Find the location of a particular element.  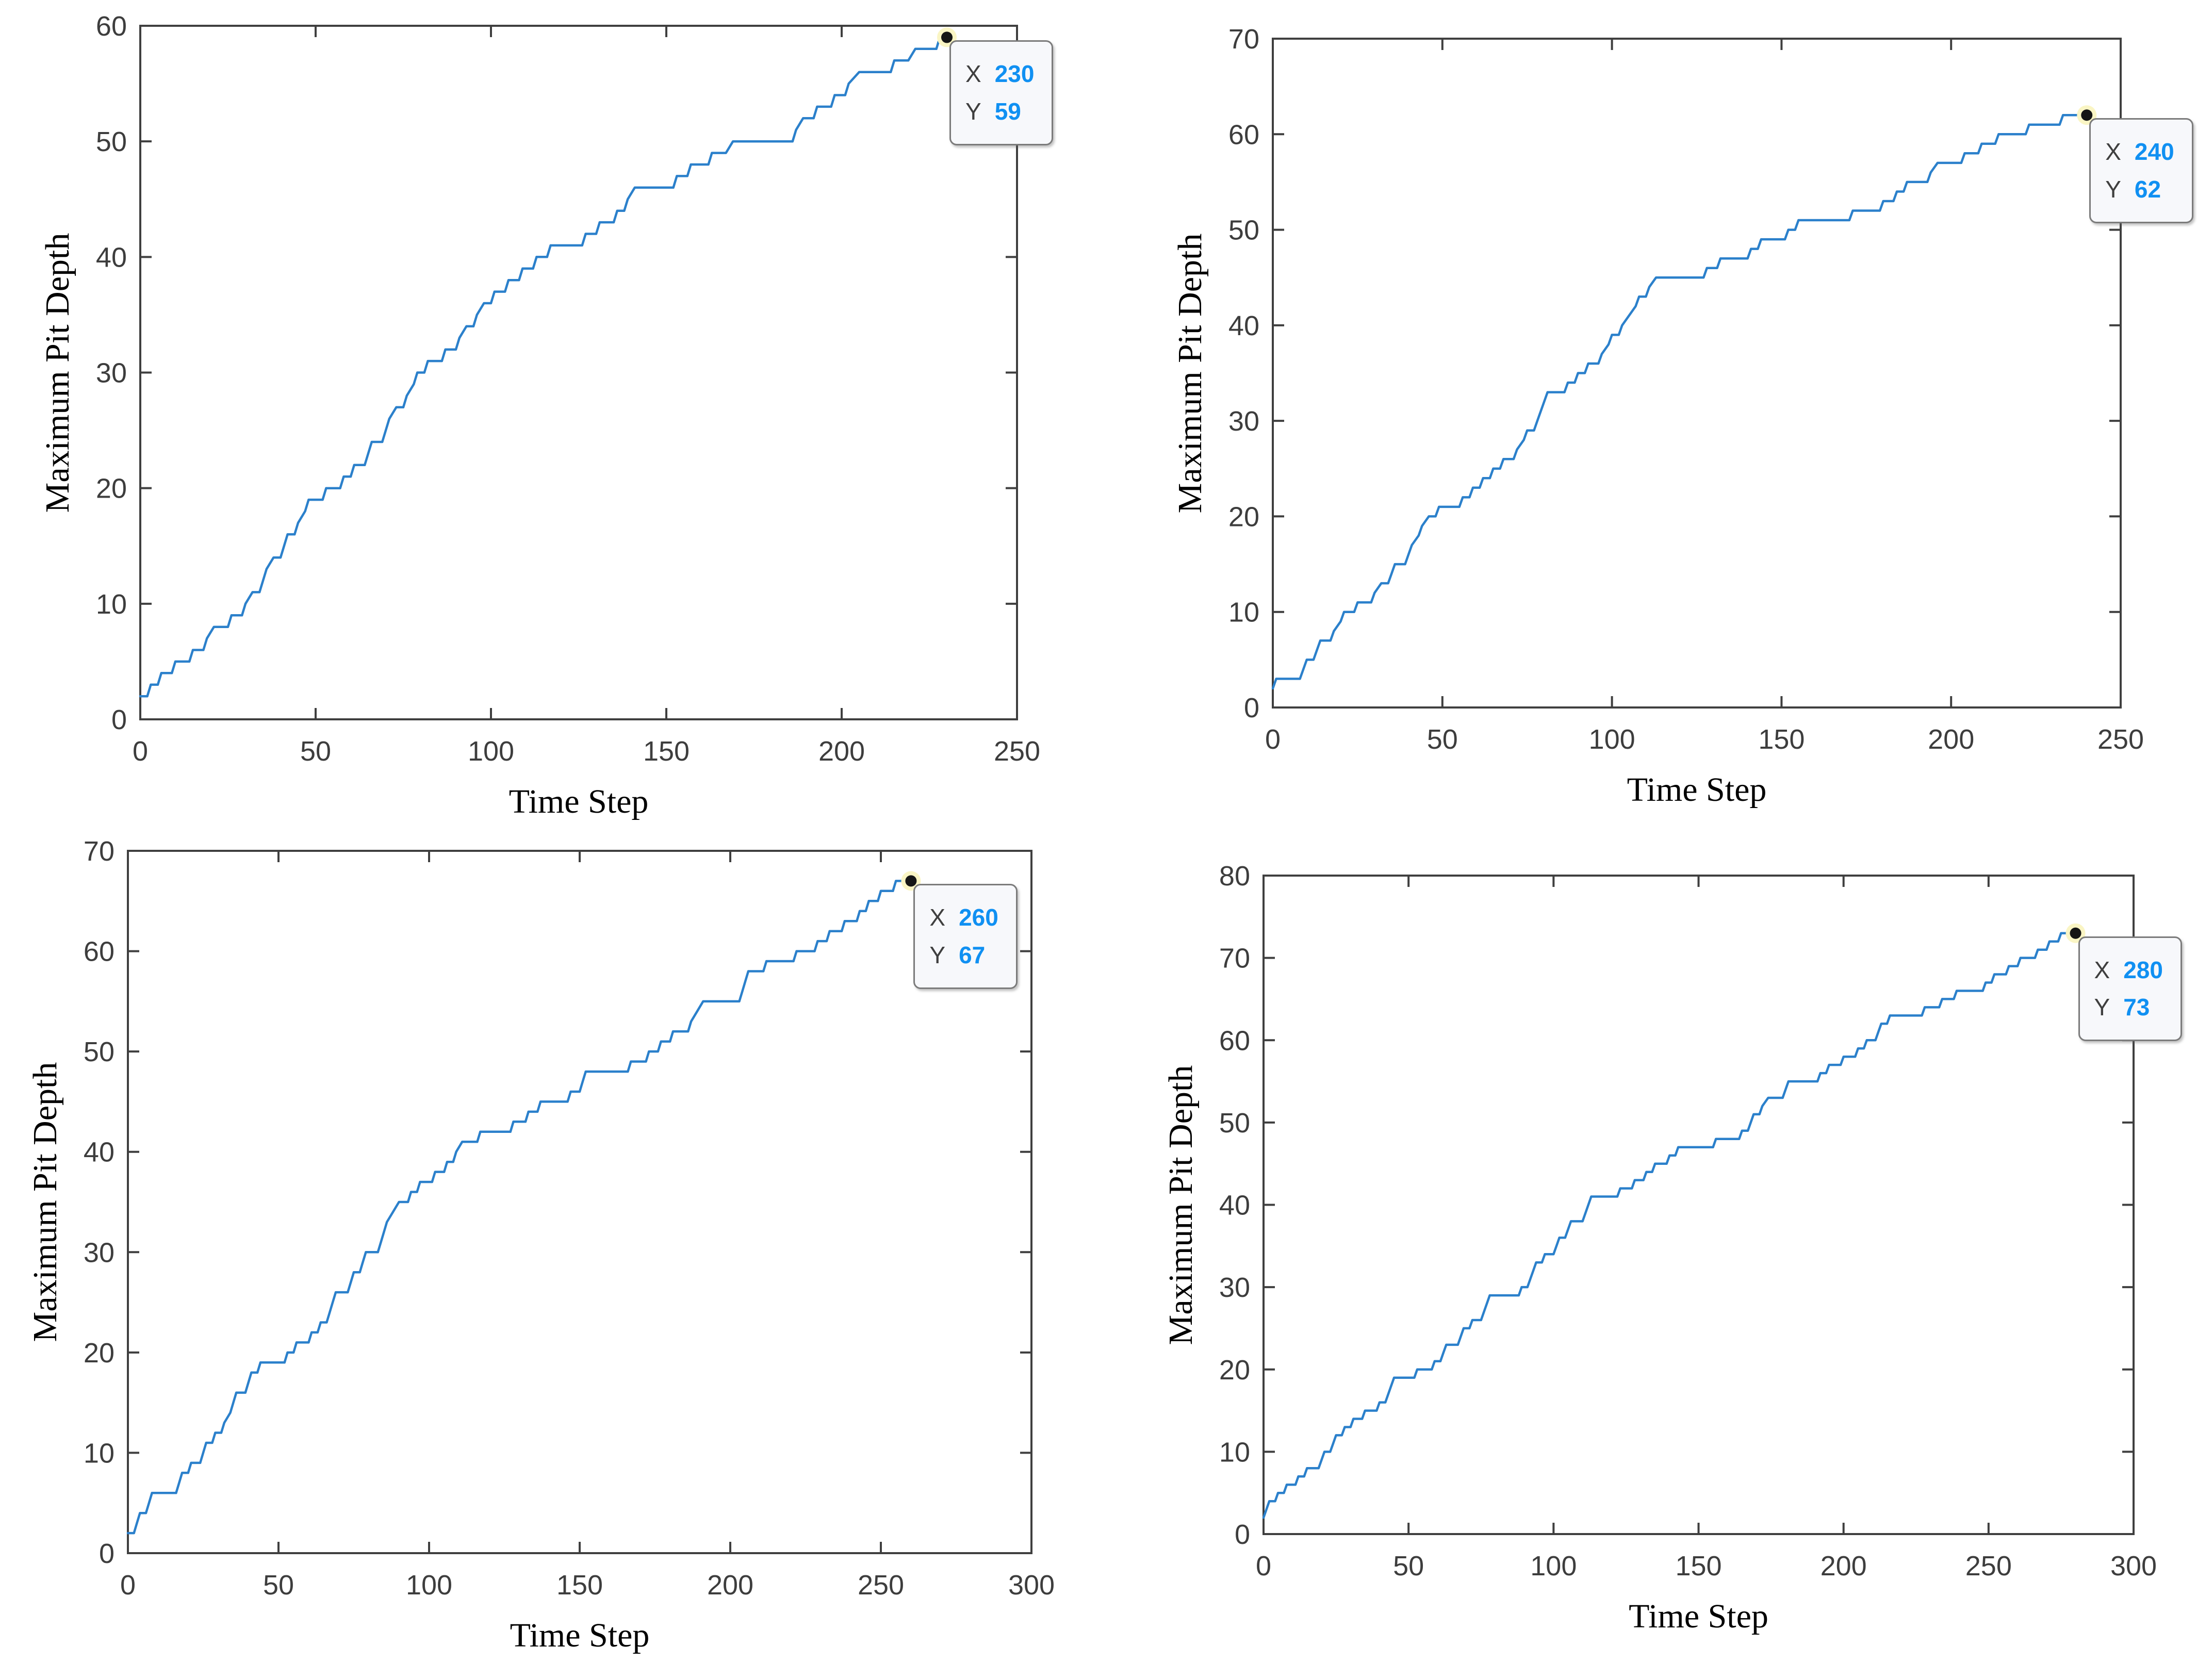

datatip: X 230 Y 59 is located at coordinates (1001, 93).